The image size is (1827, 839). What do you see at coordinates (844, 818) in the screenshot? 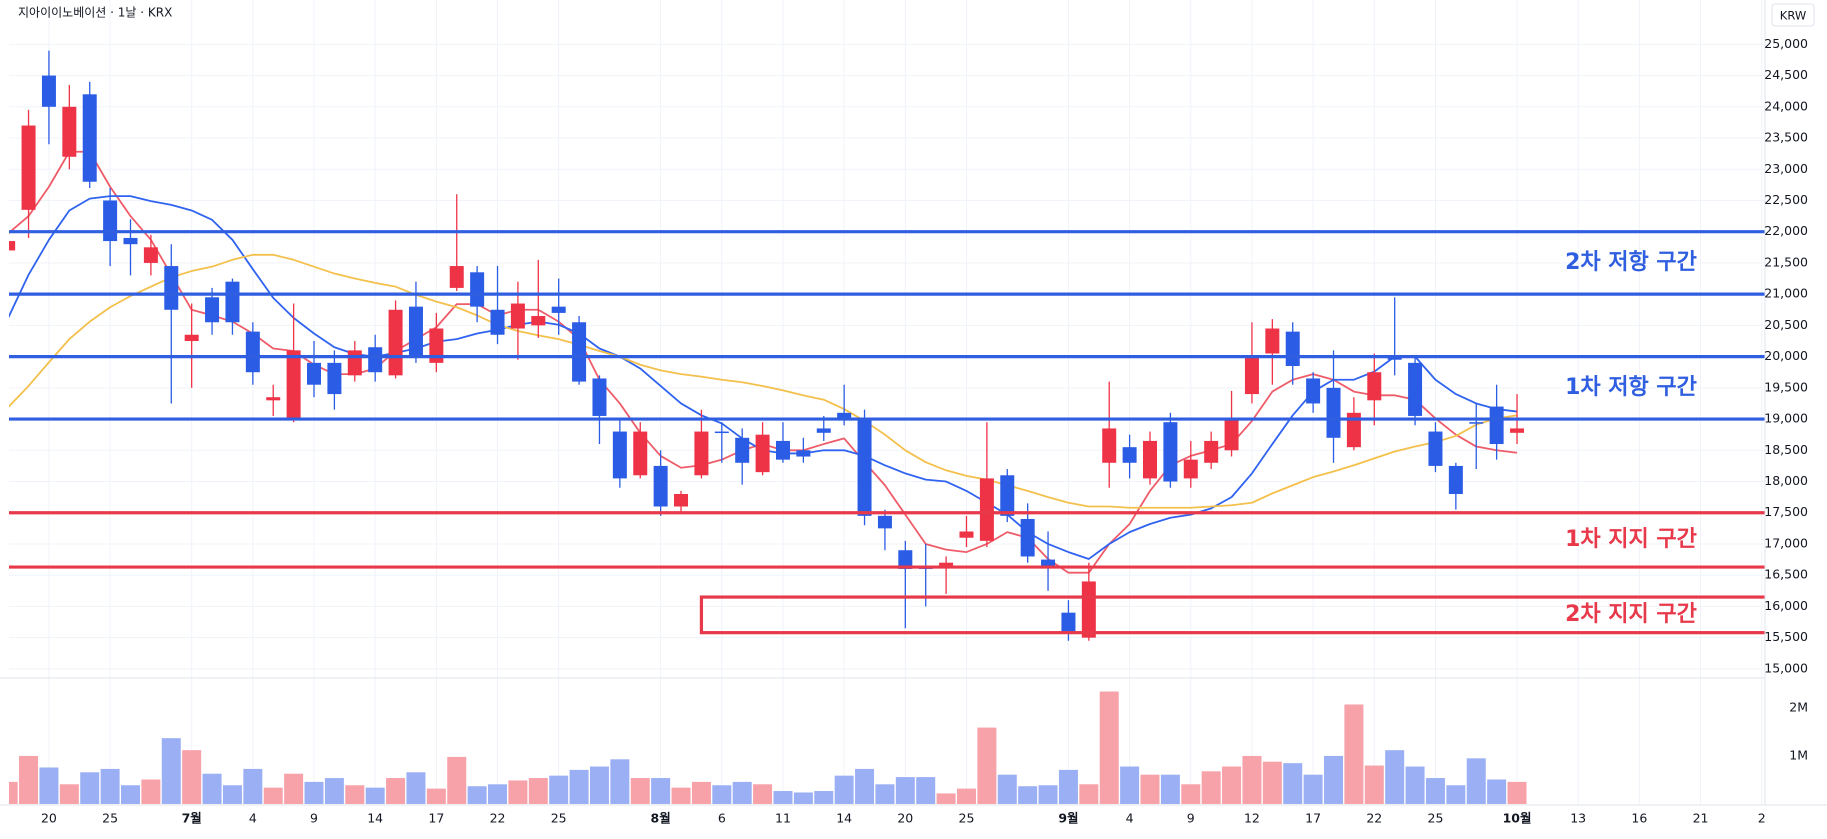
I see `x-tick-label: 14` at bounding box center [844, 818].